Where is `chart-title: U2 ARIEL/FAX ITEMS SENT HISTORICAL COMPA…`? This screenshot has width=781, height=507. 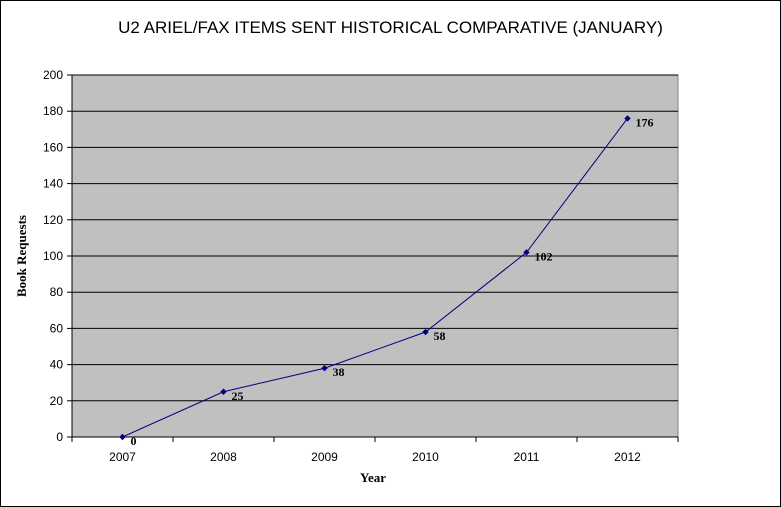
chart-title: U2 ARIEL/FAX ITEMS SENT HISTORICAL COMPA… is located at coordinates (390, 27).